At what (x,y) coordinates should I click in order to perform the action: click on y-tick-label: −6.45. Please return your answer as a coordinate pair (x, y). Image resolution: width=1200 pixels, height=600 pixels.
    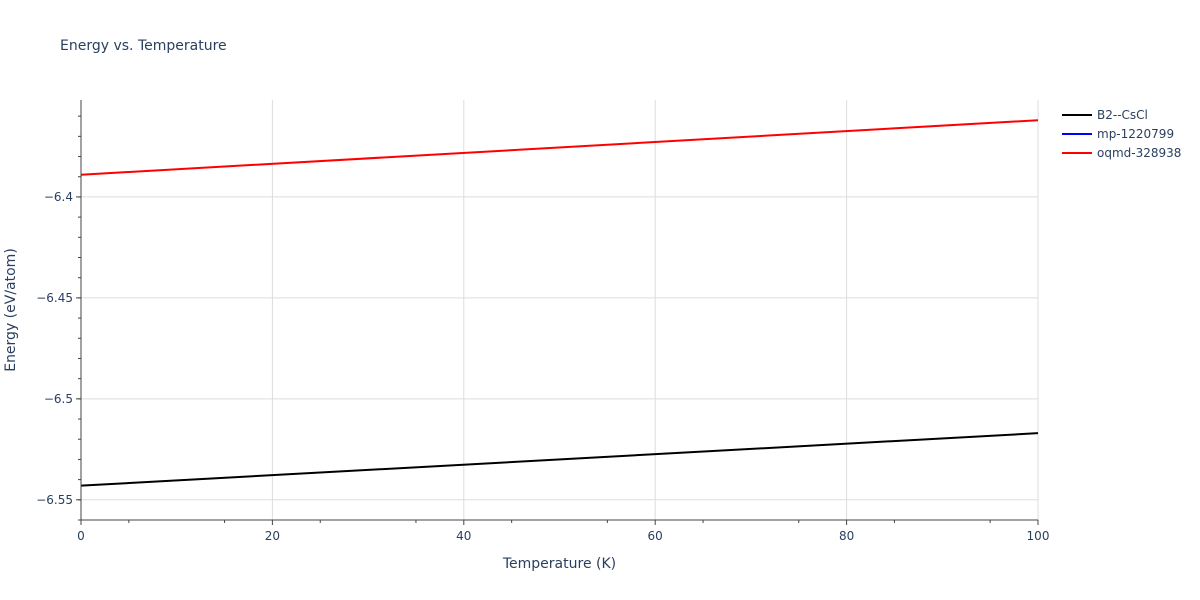
    Looking at the image, I should click on (54, 298).